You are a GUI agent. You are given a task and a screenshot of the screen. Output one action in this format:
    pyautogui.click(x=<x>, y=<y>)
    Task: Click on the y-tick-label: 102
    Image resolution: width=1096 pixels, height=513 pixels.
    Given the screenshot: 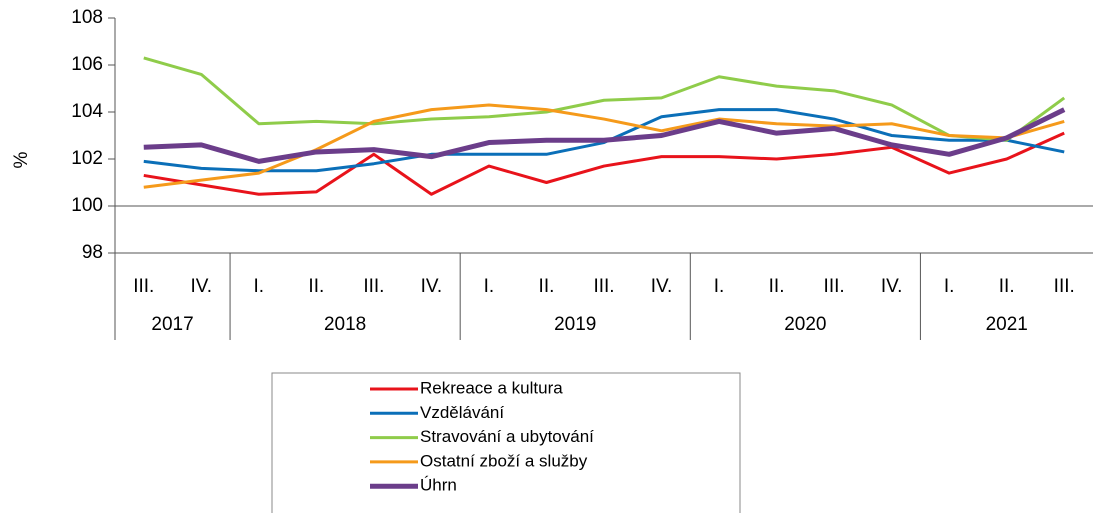 What is the action you would take?
    pyautogui.click(x=87, y=158)
    